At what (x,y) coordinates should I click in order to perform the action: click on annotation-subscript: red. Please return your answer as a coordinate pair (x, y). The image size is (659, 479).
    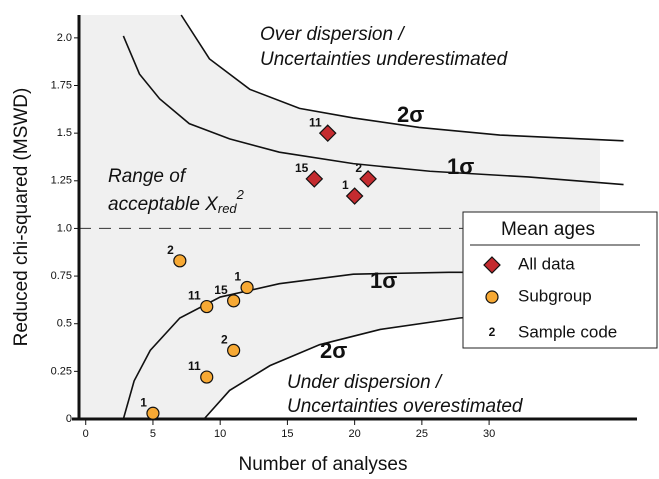
    Looking at the image, I should click on (228, 208).